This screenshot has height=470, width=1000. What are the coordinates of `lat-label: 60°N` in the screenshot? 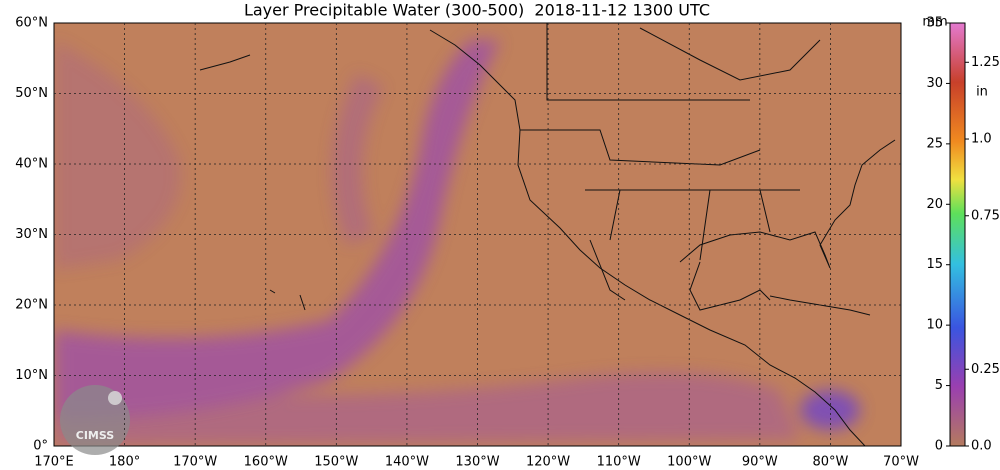 It's located at (31, 23).